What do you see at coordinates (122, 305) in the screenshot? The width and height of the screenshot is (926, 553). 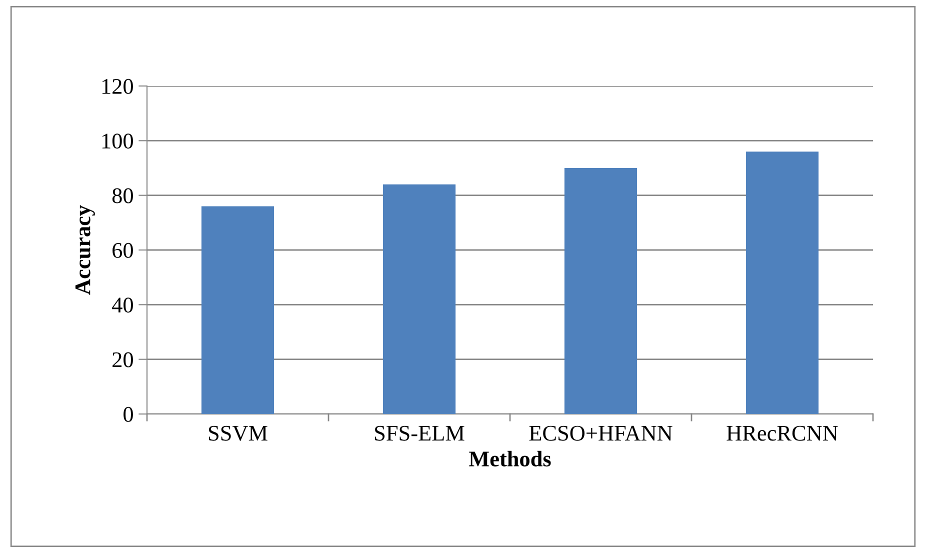 I see `y-tick-label: 40` at bounding box center [122, 305].